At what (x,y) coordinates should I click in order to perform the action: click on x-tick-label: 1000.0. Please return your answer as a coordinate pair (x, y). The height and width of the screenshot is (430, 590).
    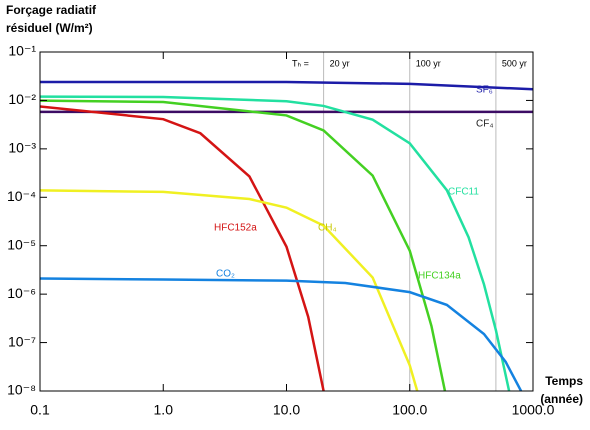
    Looking at the image, I should click on (533, 410).